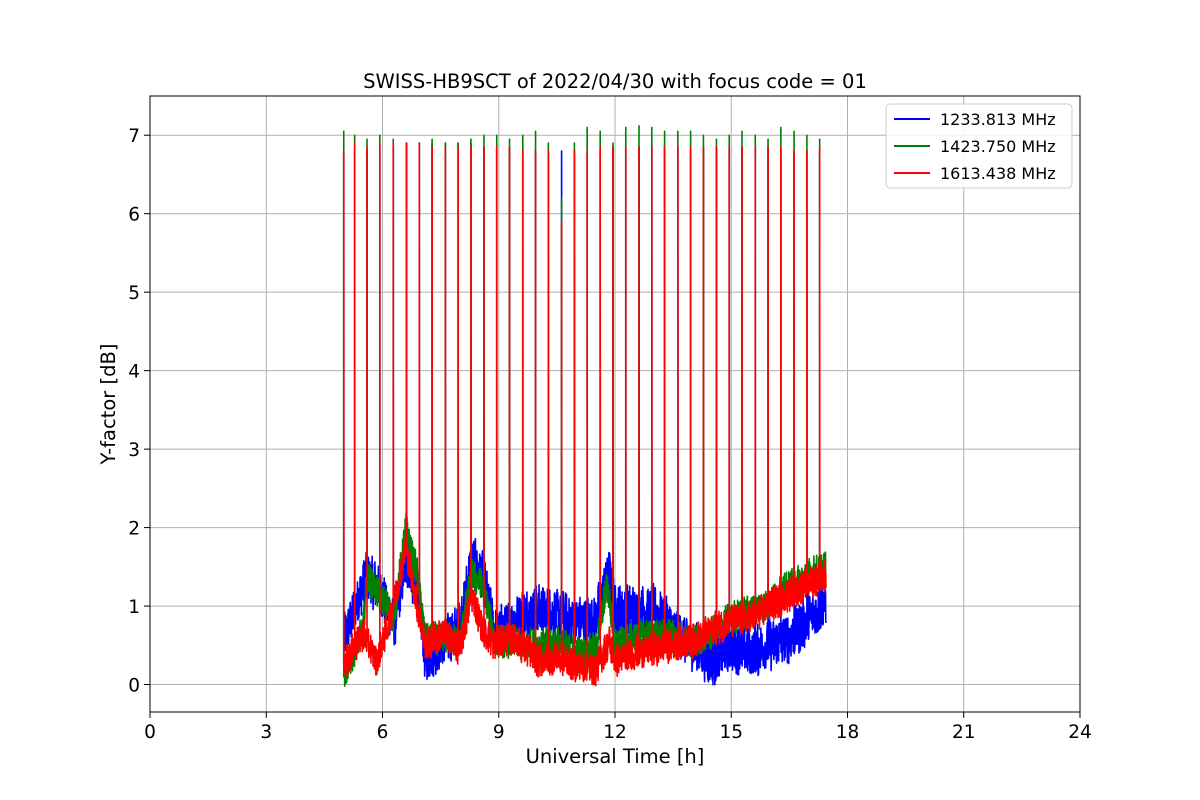  Describe the element at coordinates (383, 732) in the screenshot. I see `x-tick-label: 6` at that location.